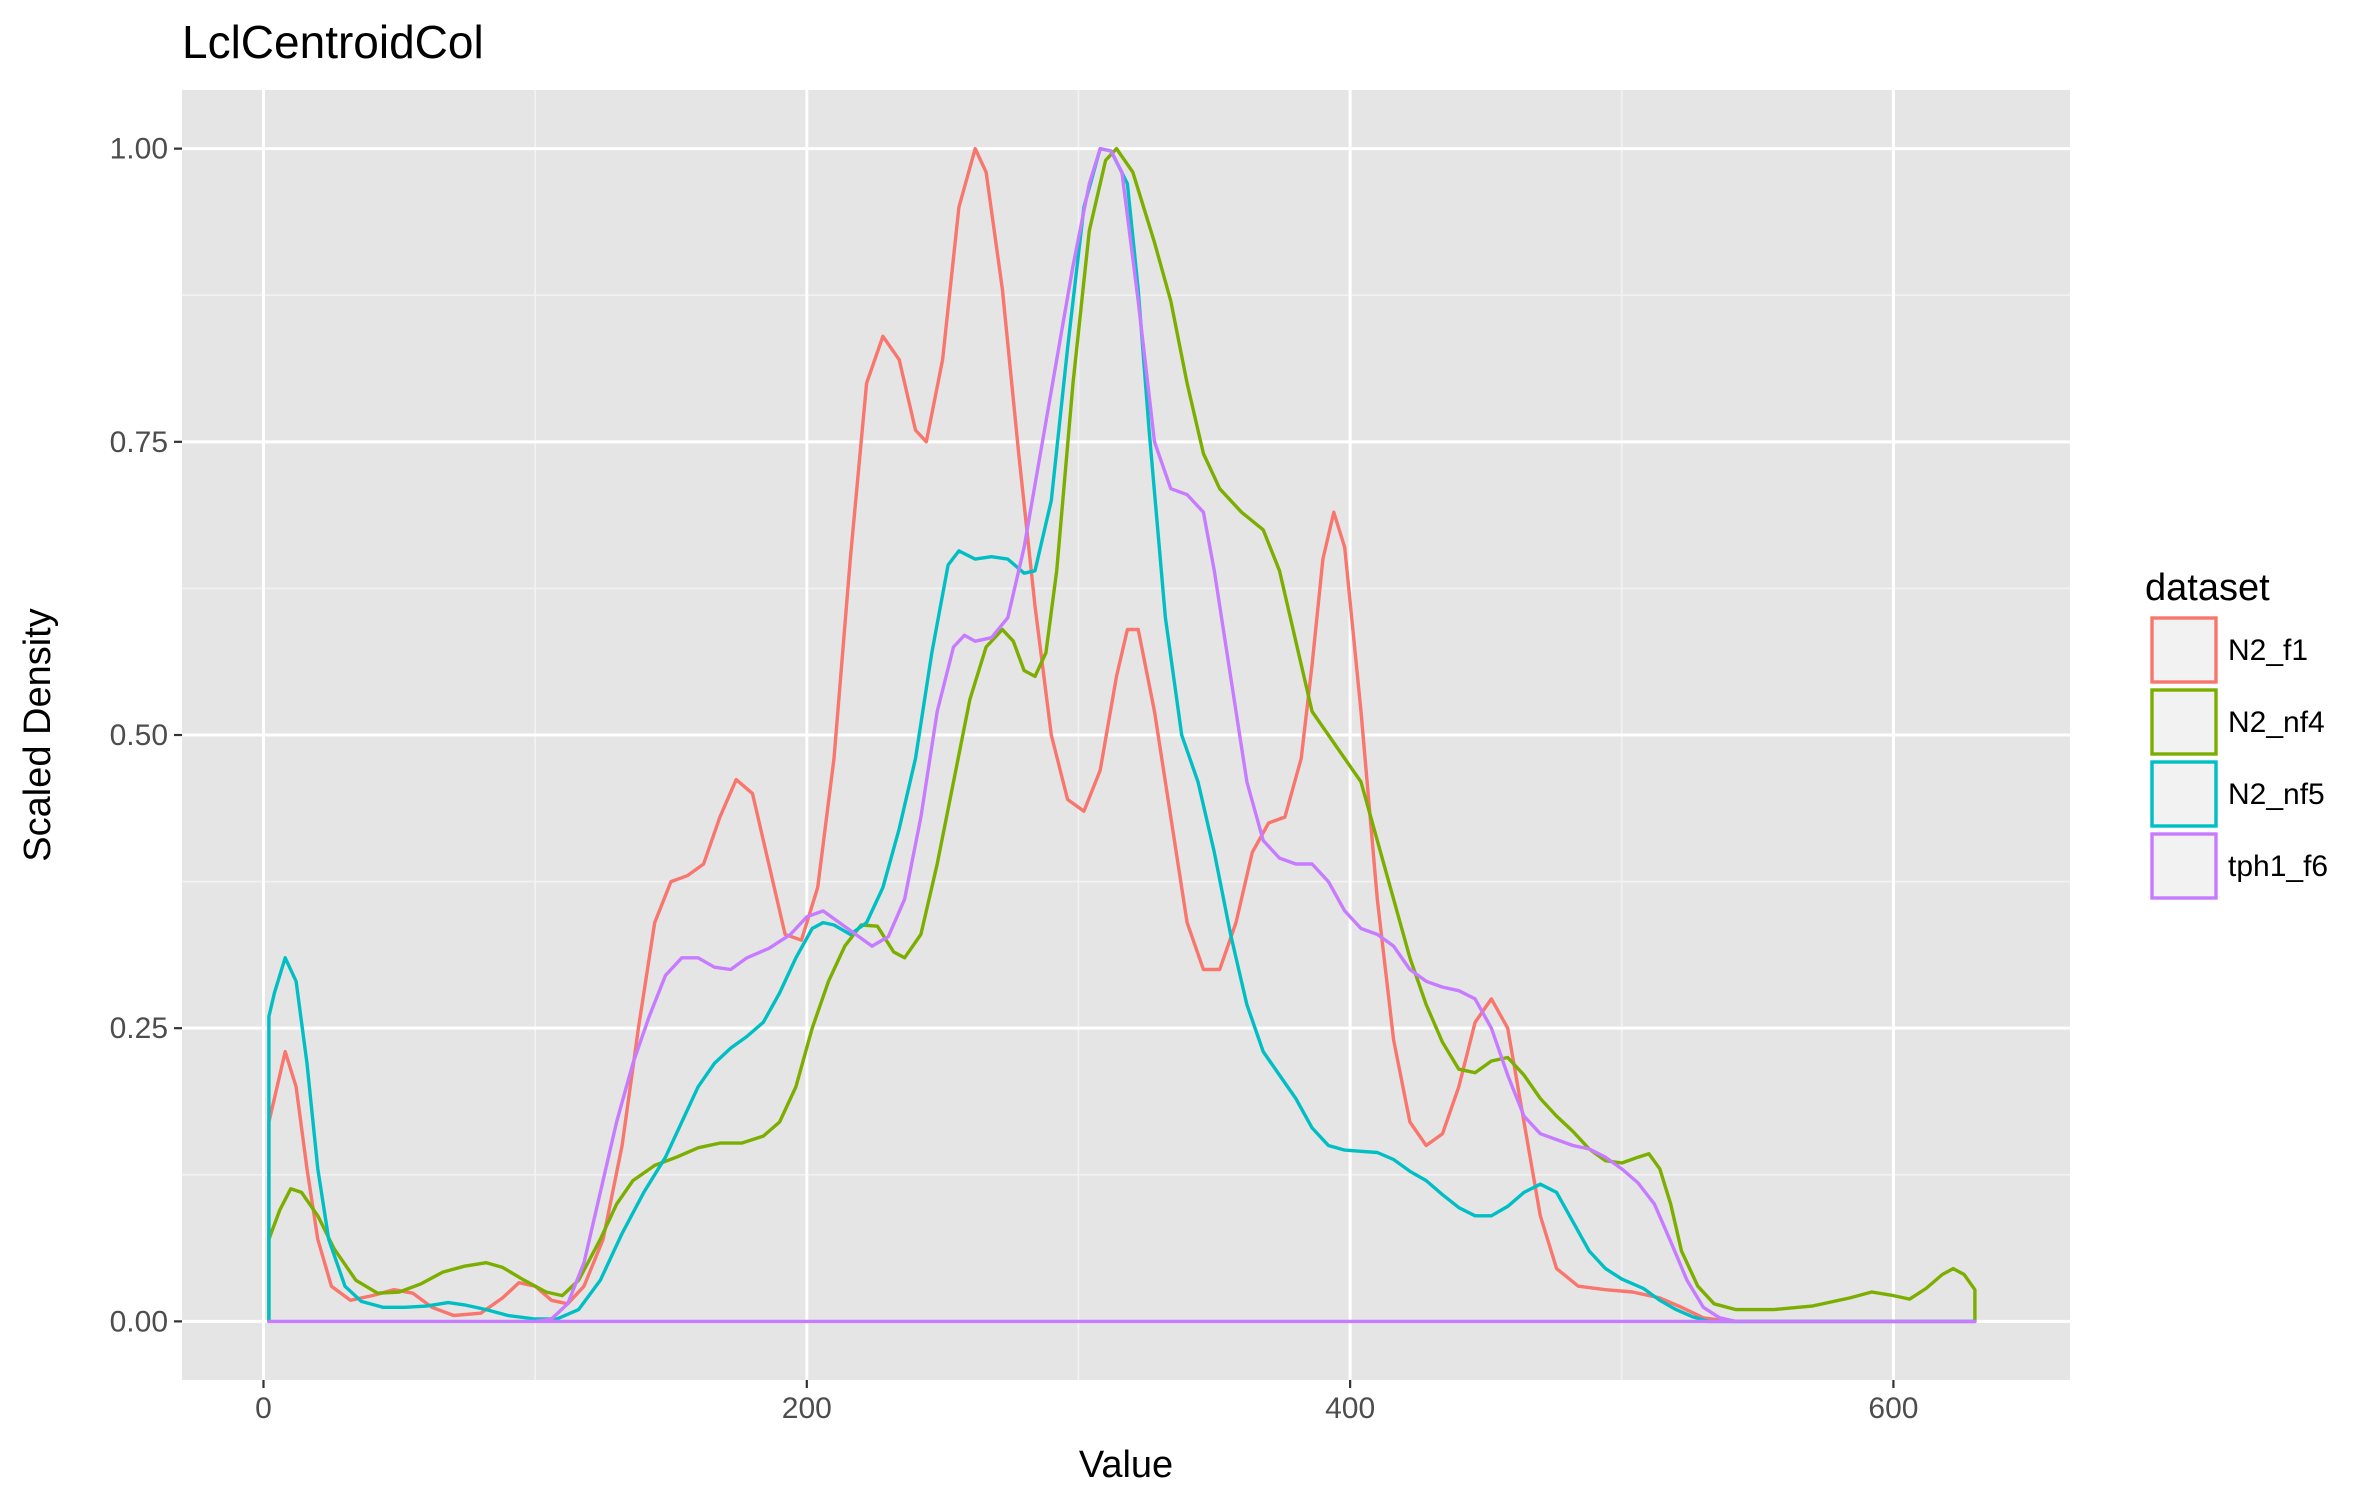 This screenshot has width=2375, height=1495. Describe the element at coordinates (139, 149) in the screenshot. I see `y-tick-label: 1.00` at that location.